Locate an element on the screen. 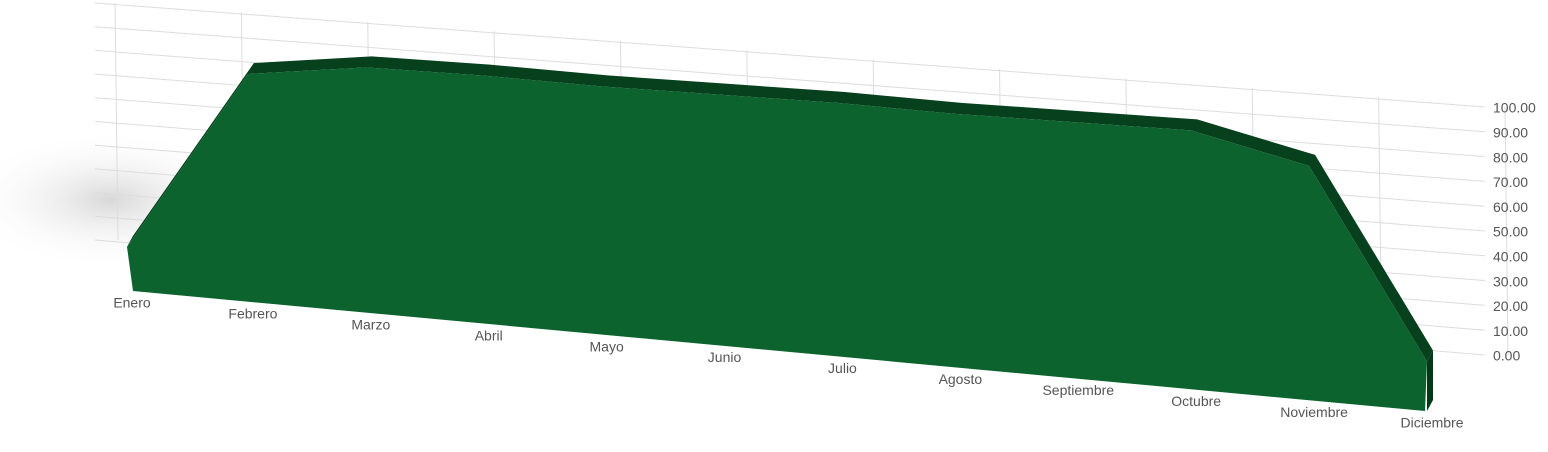 This screenshot has height=452, width=1548. x-tick-label: Abril is located at coordinates (489, 335).